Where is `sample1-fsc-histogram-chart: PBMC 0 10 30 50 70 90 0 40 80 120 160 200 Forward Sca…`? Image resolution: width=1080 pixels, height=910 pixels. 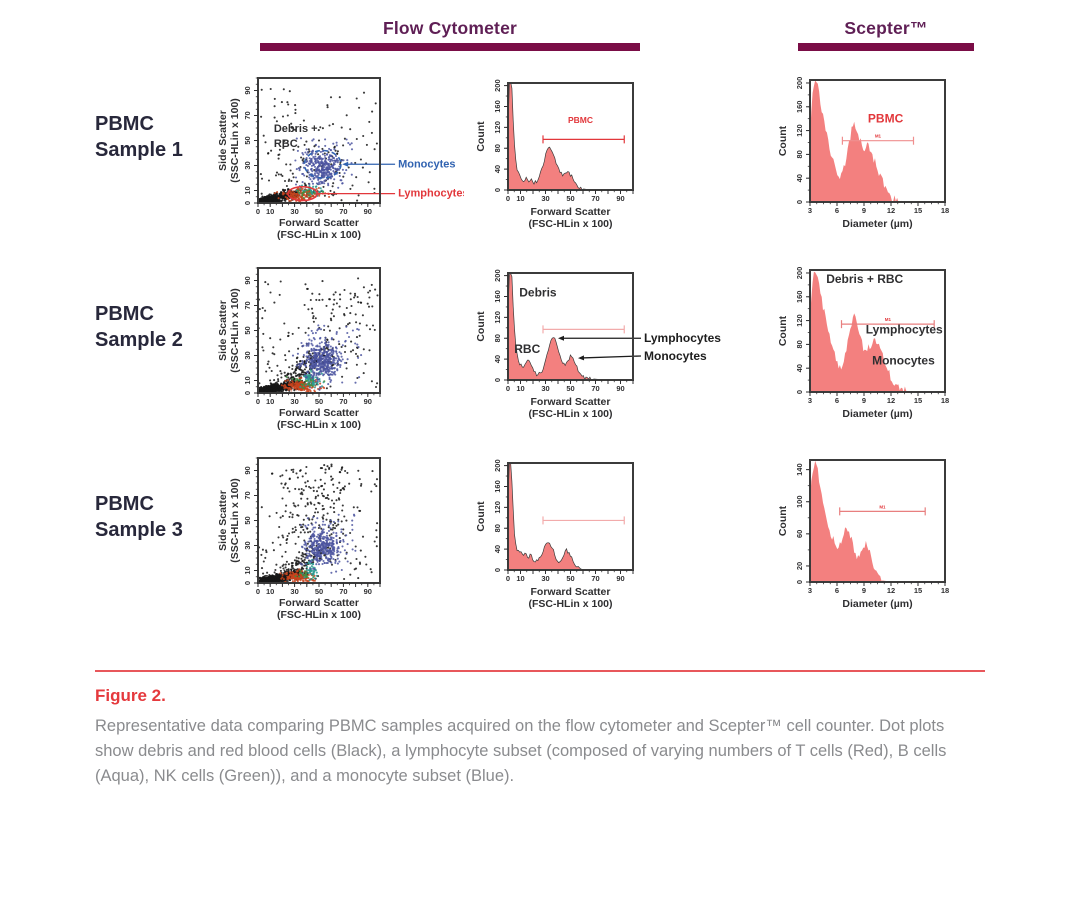 sample1-fsc-histogram-chart: PBMC 0 10 30 50 70 90 0 40 80 120 160 200 Forward Sca… is located at coordinates (610, 166).